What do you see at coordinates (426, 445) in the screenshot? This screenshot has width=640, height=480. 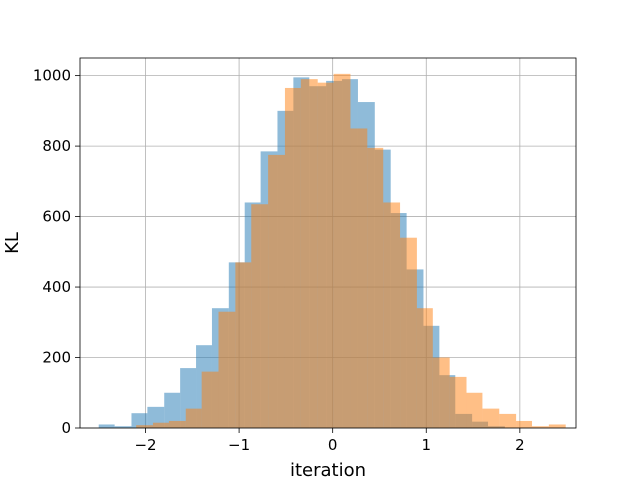 I see `x-tick-label: 1` at bounding box center [426, 445].